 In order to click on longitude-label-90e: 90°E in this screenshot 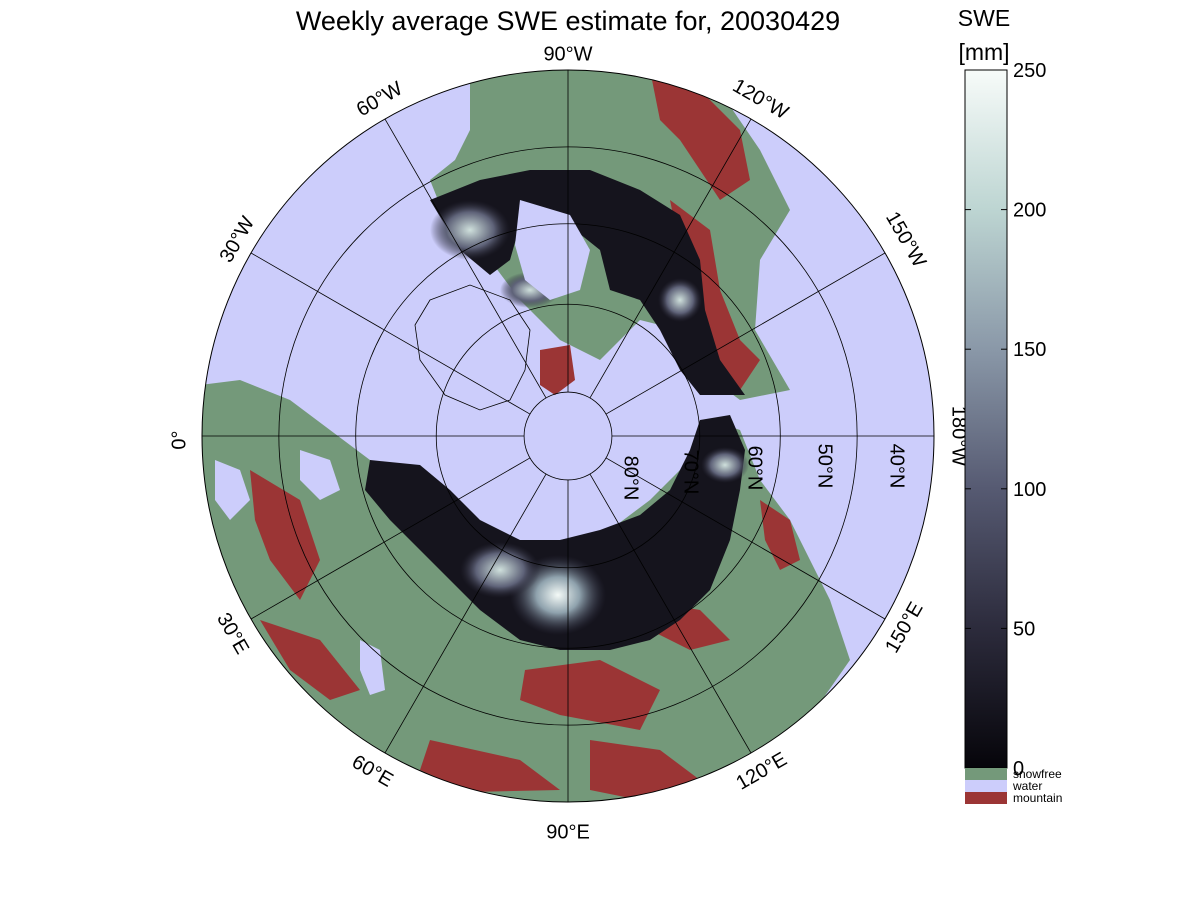, I will do `click(568, 832)`.